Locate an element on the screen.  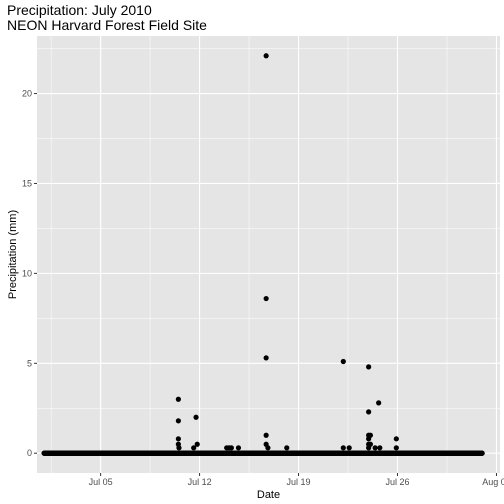
chart-title: Precipitation: July 2010 is located at coordinates (79, 10).